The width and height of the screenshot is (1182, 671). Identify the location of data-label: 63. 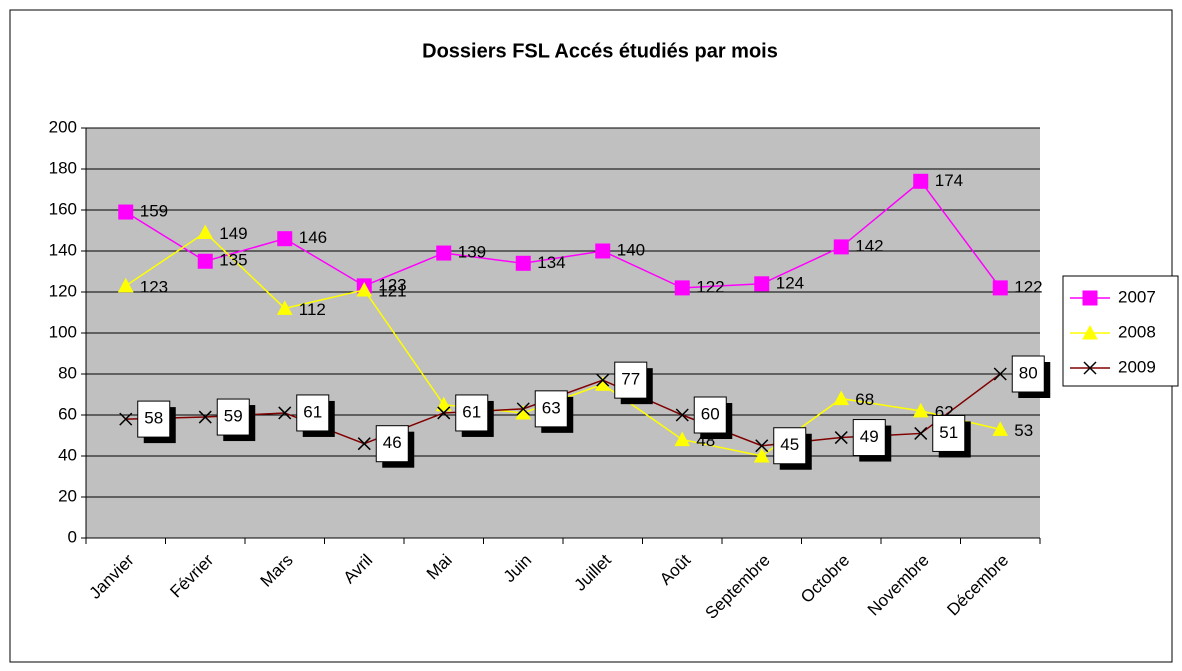
(551, 407).